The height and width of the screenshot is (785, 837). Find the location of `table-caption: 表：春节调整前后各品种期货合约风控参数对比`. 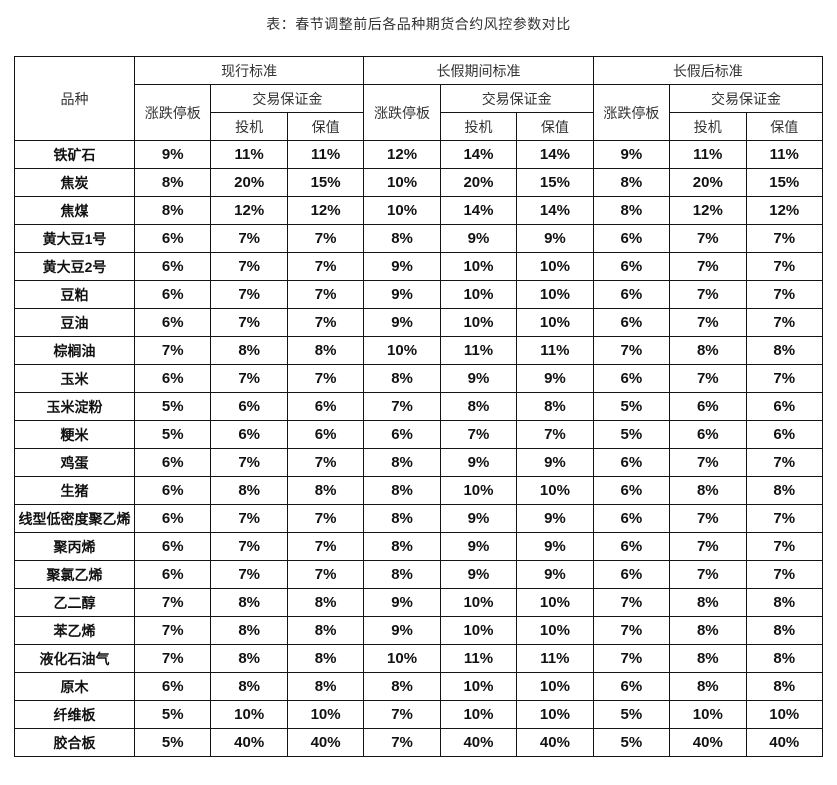

table-caption: 表：春节调整前后各品种期货合约风控参数对比 is located at coordinates (418, 24).